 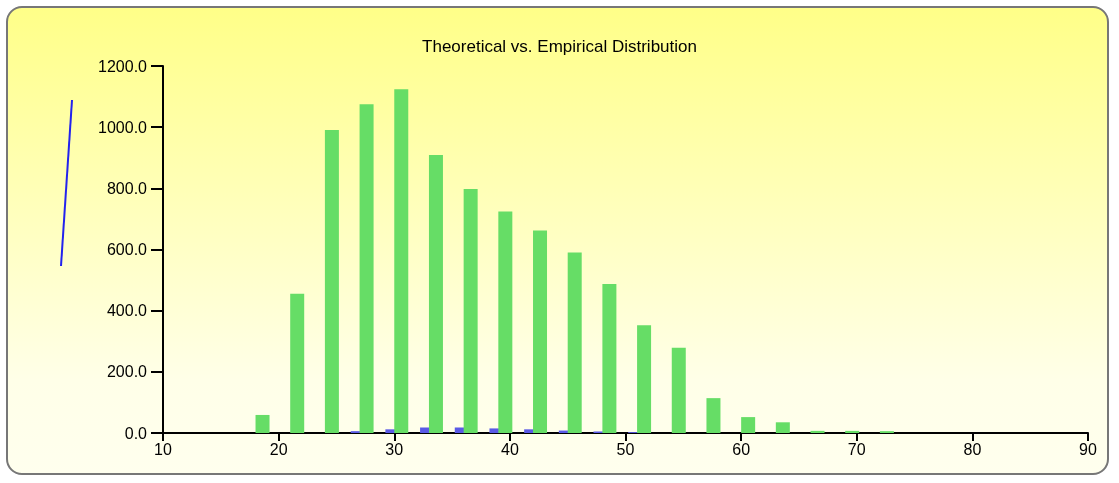 What do you see at coordinates (163, 449) in the screenshot?
I see `x-tick-label: 10` at bounding box center [163, 449].